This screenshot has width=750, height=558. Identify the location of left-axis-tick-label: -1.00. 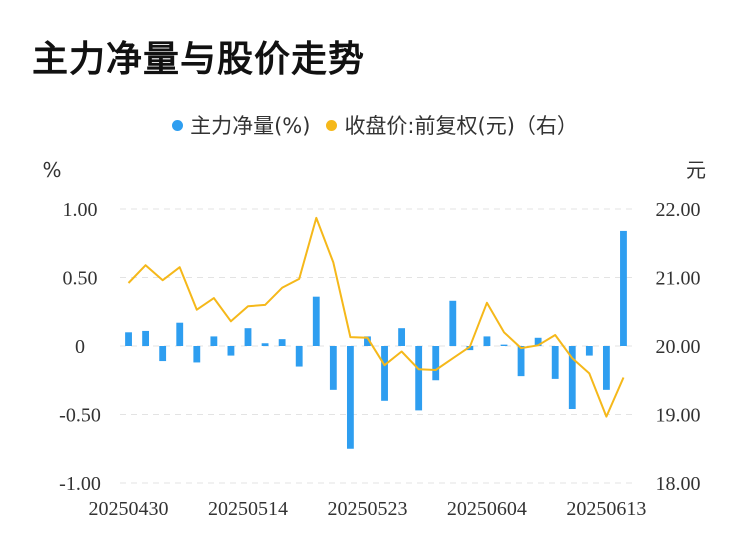
(80, 484).